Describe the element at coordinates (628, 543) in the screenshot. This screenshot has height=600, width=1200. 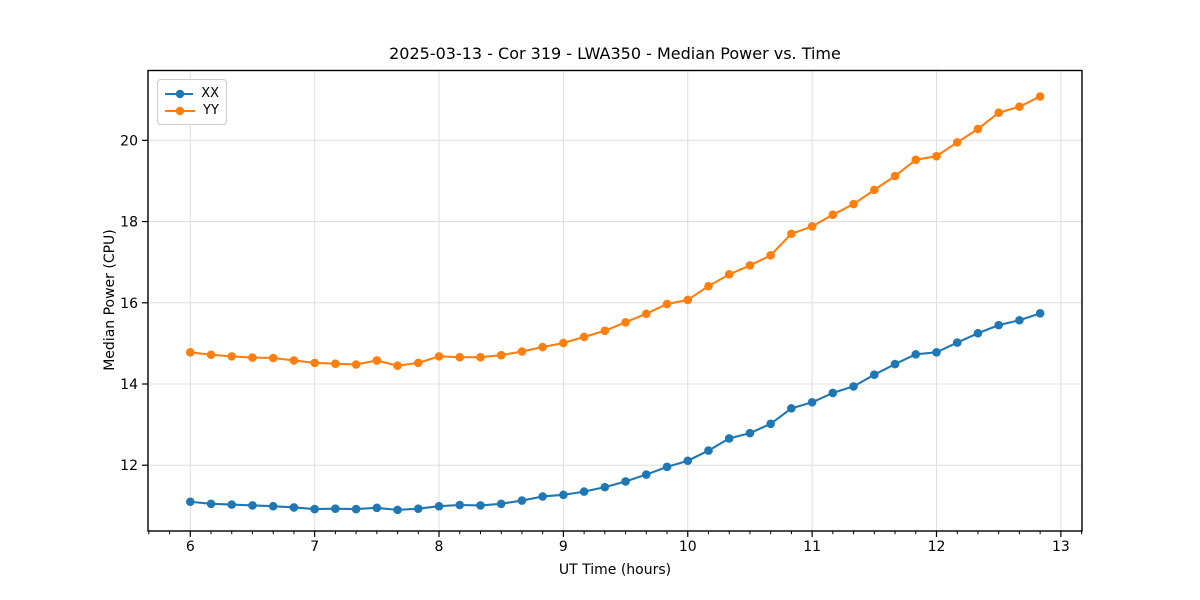
I see `x-axis-ticks: 6 7 8 9 10 11 12 13` at that location.